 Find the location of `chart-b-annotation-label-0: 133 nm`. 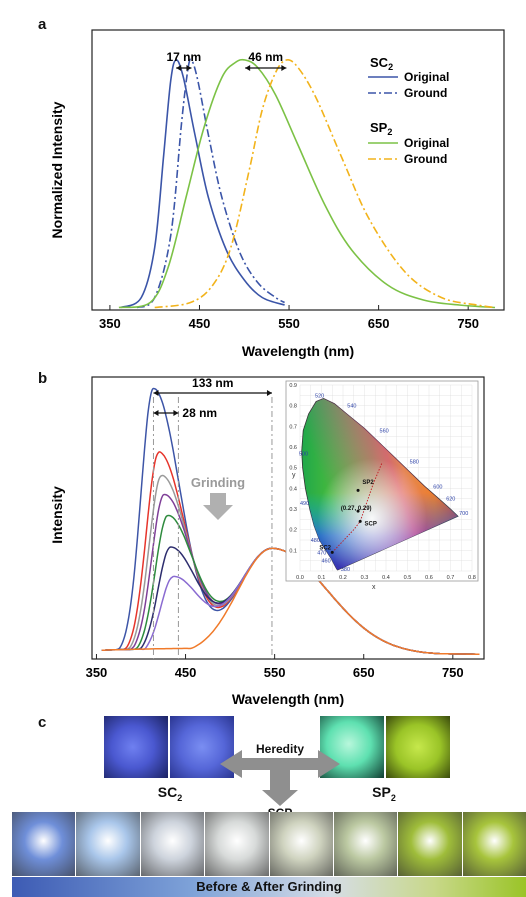

chart-b-annotation-label-0: 133 nm is located at coordinates (212, 383).